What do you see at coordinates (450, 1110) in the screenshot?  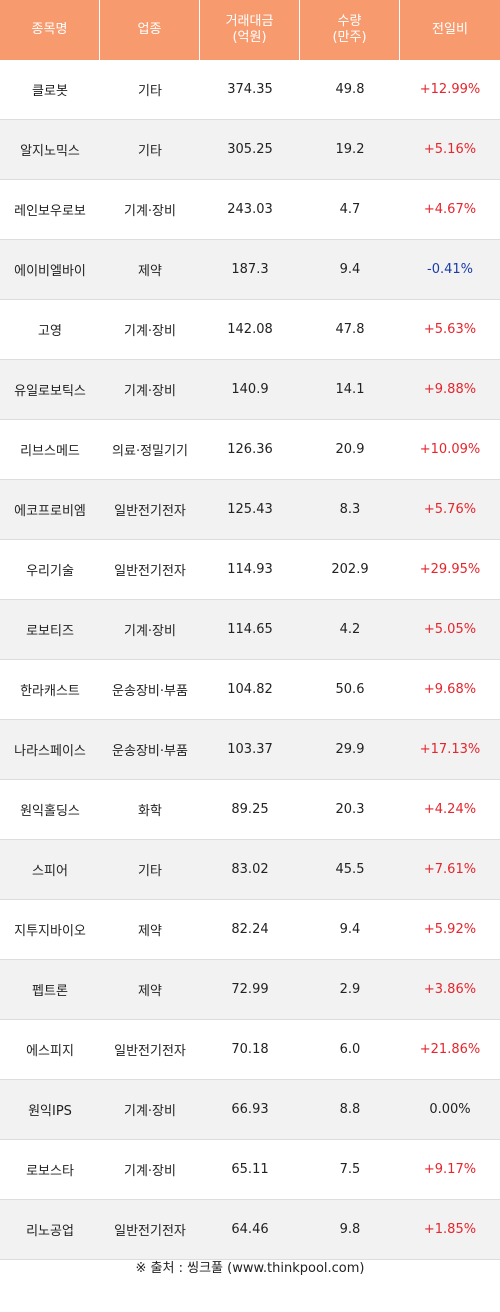 I see `change-cell: 0.00%` at bounding box center [450, 1110].